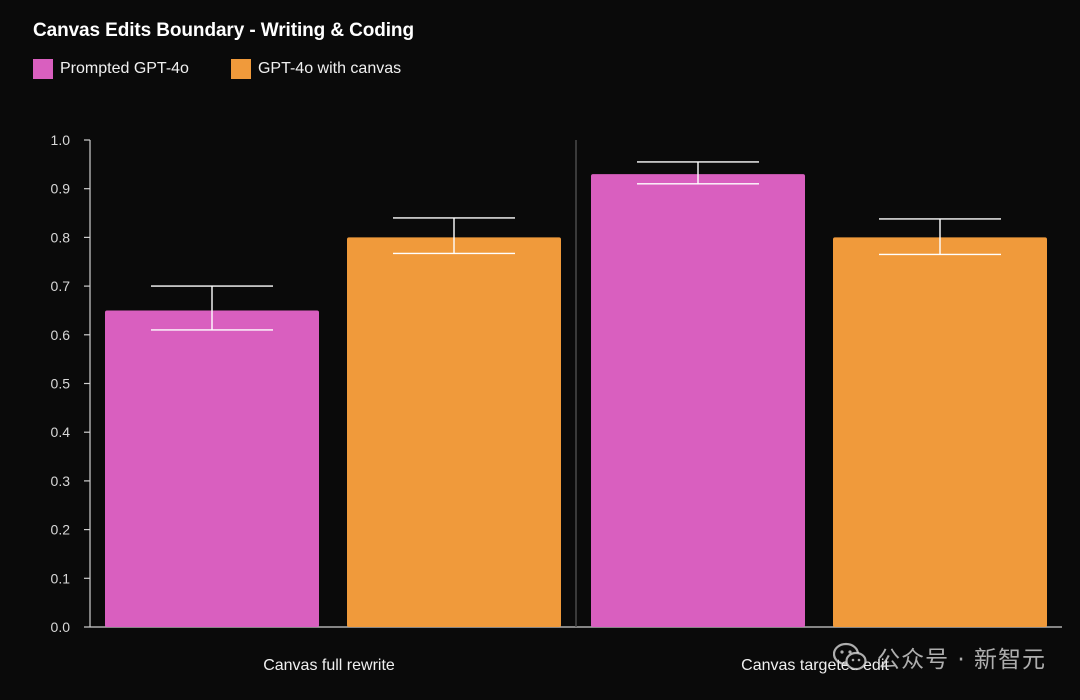 This screenshot has width=1080, height=700. I want to click on y-tick-label: 0.7, so click(61, 286).